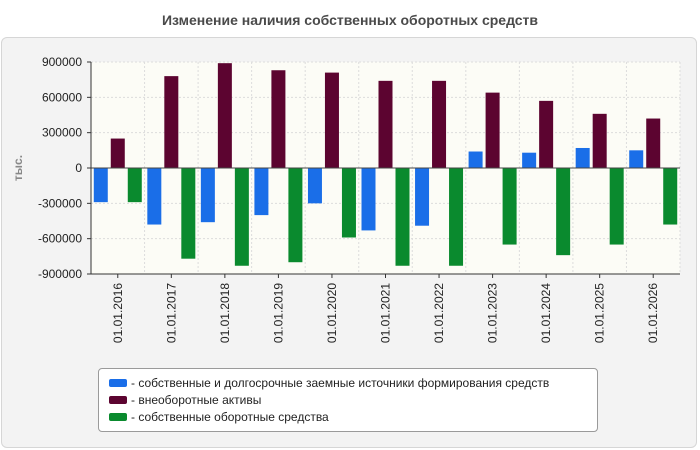  What do you see at coordinates (600, 313) in the screenshot?
I see `x-tick-label: 01.01.2025` at bounding box center [600, 313].